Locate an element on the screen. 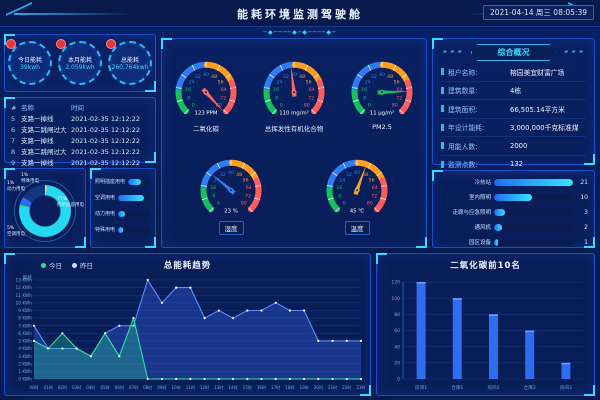 The height and width of the screenshot is (400, 600). stat-ring: 今日能耗 39kwh is located at coordinates (29, 62).